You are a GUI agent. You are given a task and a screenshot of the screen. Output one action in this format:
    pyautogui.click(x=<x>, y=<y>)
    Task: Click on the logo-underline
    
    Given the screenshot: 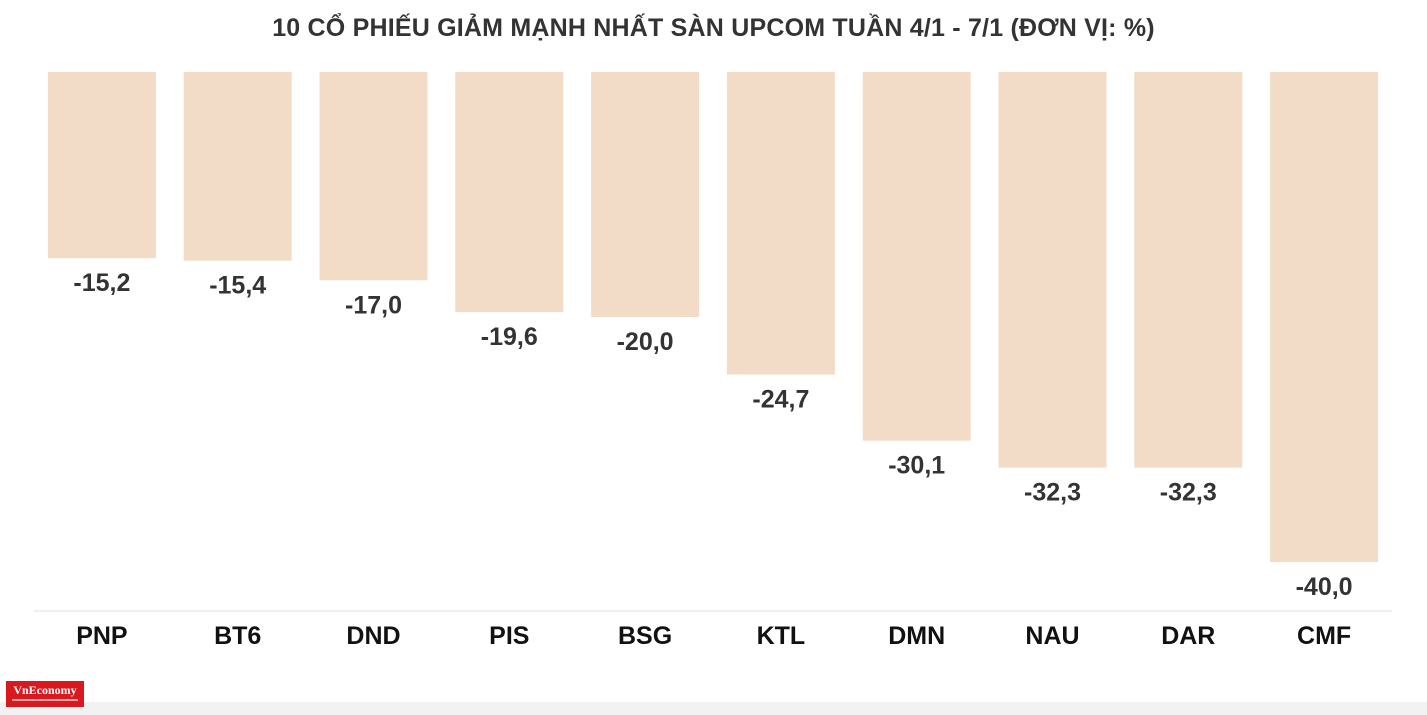 What is the action you would take?
    pyautogui.click(x=45, y=700)
    